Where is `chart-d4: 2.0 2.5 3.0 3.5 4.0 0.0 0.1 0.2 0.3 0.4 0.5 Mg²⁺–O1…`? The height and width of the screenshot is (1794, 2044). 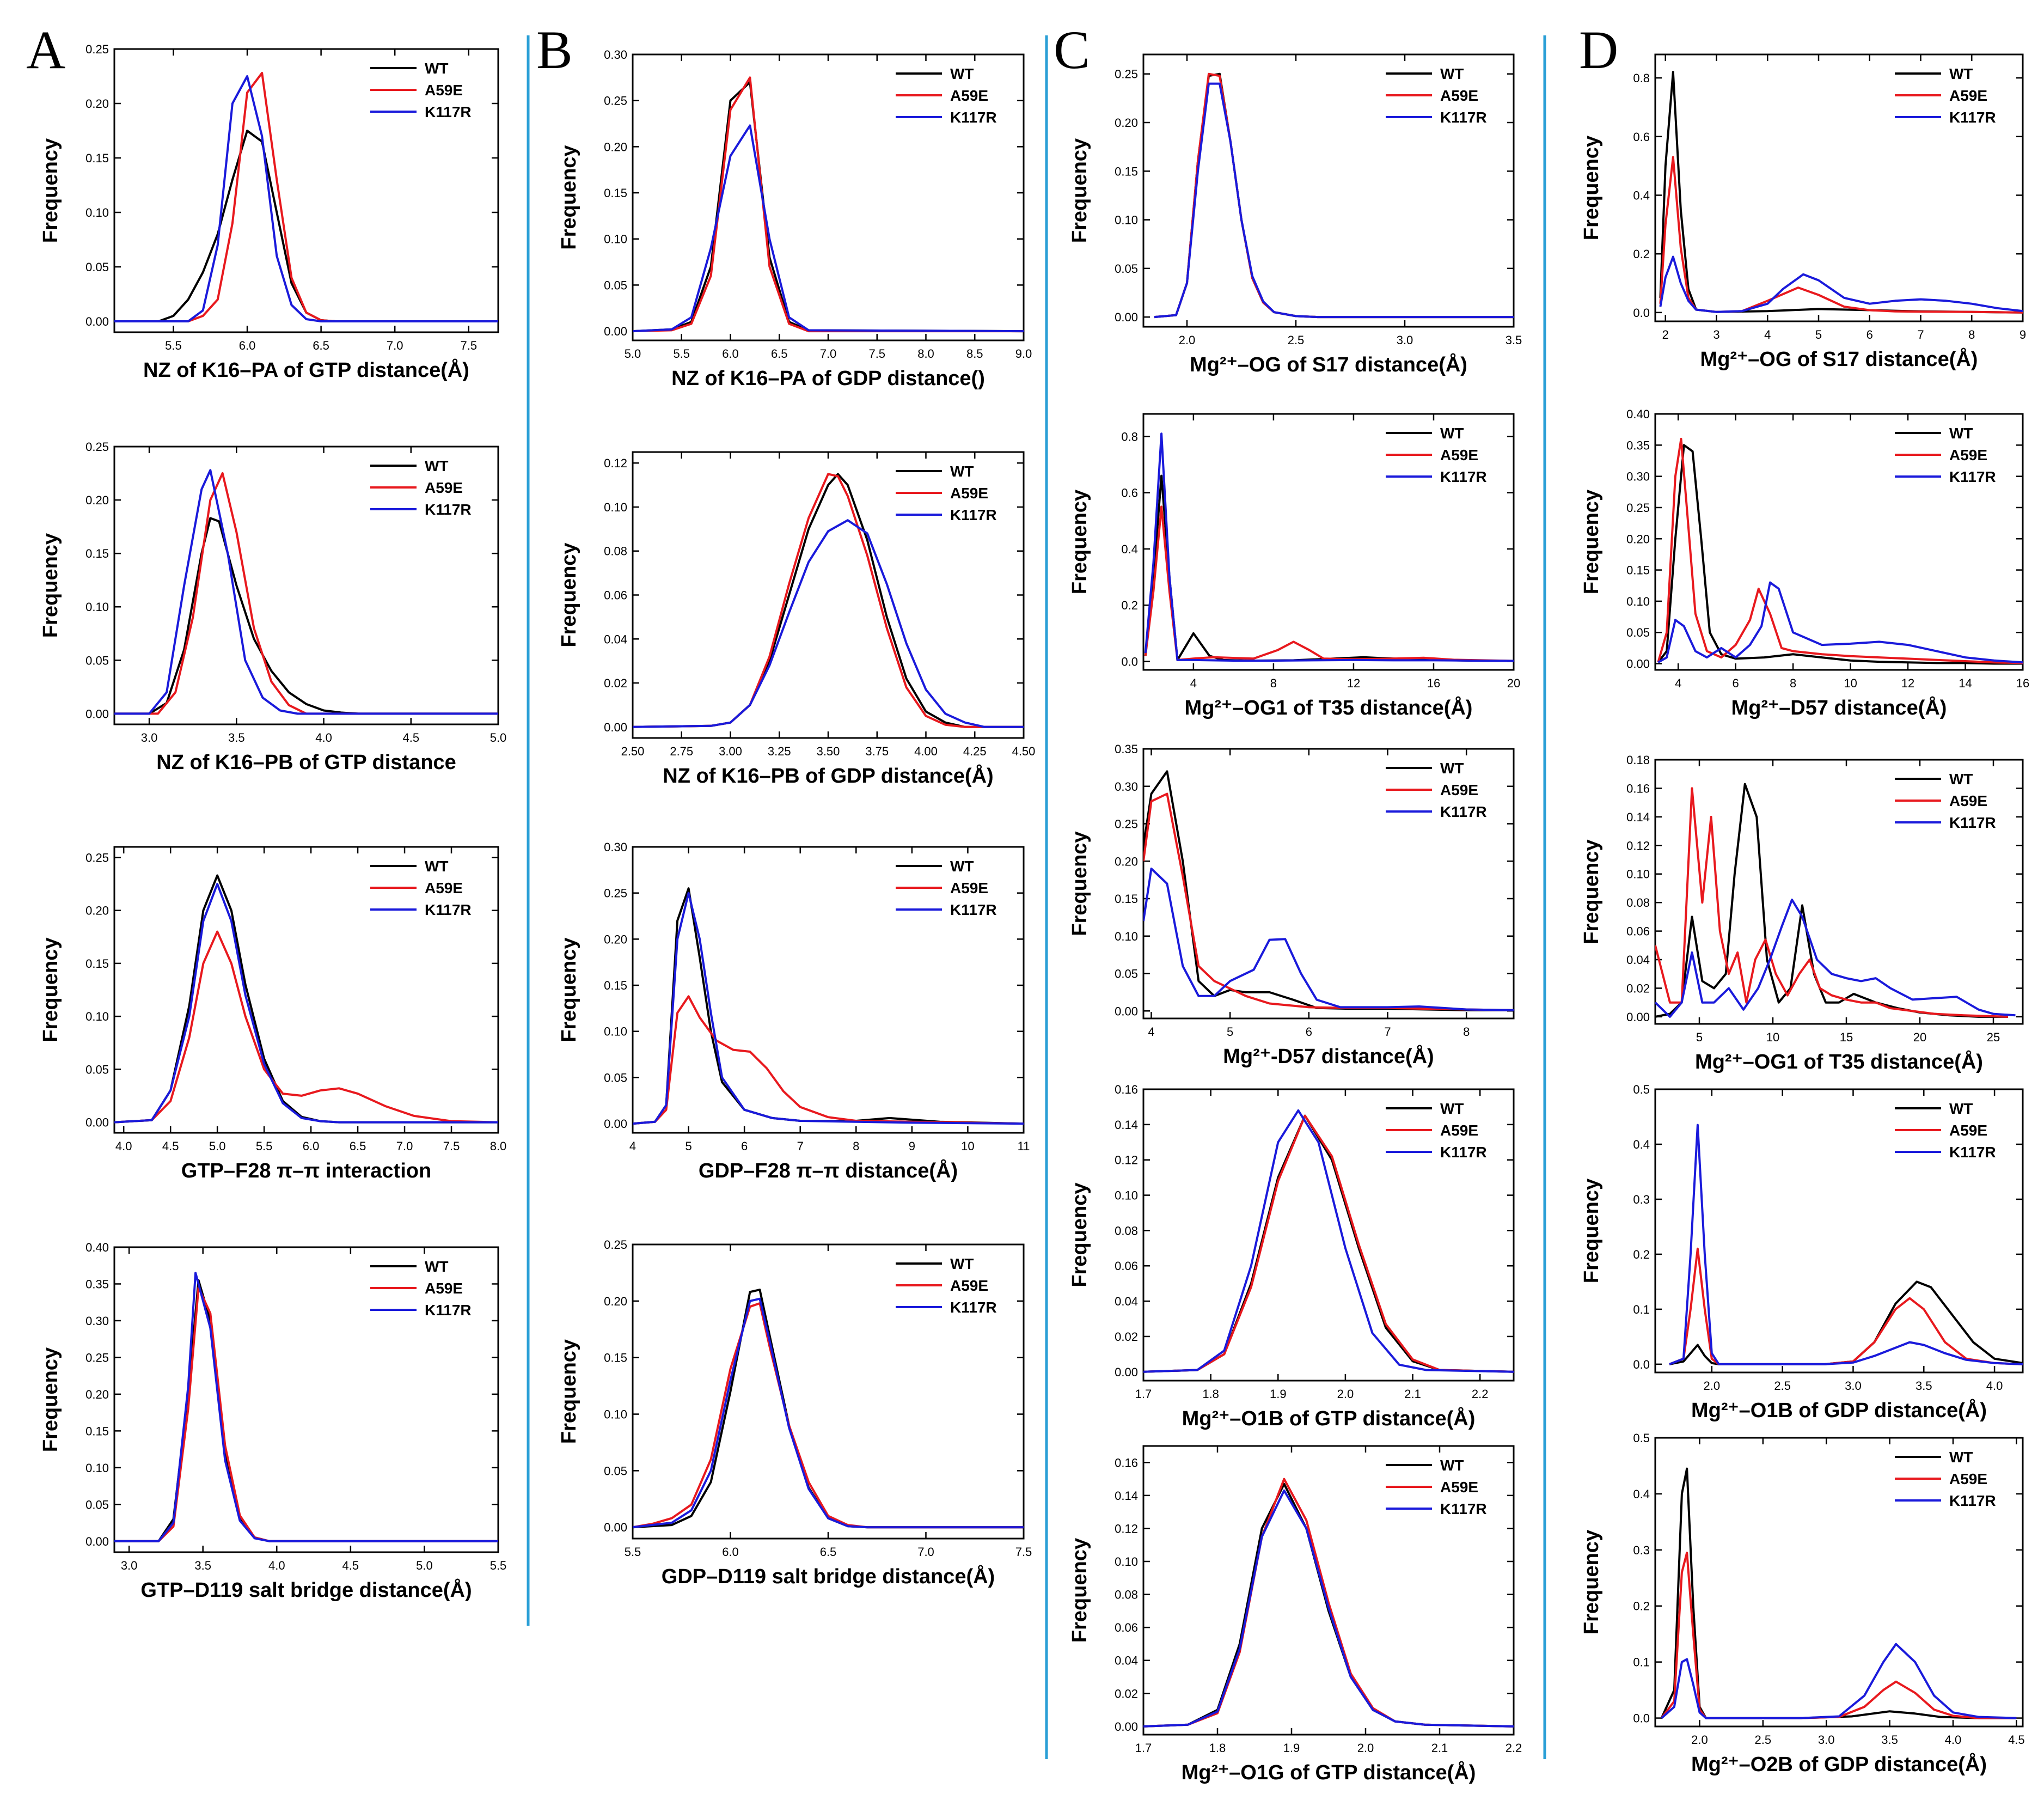
chart-d4: 2.0 2.5 3.0 3.5 4.0 0.0 0.1 0.2 0.3 0.4 0.5 Mg²⁺–O1… is located at coordinates (1802, 1252).